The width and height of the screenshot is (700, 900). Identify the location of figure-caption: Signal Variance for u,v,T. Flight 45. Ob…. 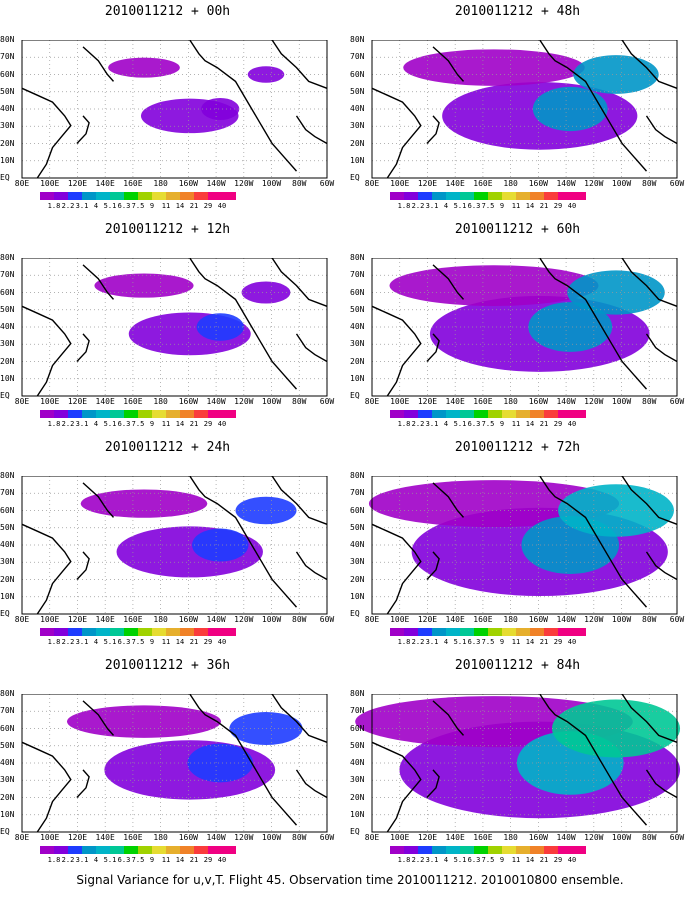
(350, 880).